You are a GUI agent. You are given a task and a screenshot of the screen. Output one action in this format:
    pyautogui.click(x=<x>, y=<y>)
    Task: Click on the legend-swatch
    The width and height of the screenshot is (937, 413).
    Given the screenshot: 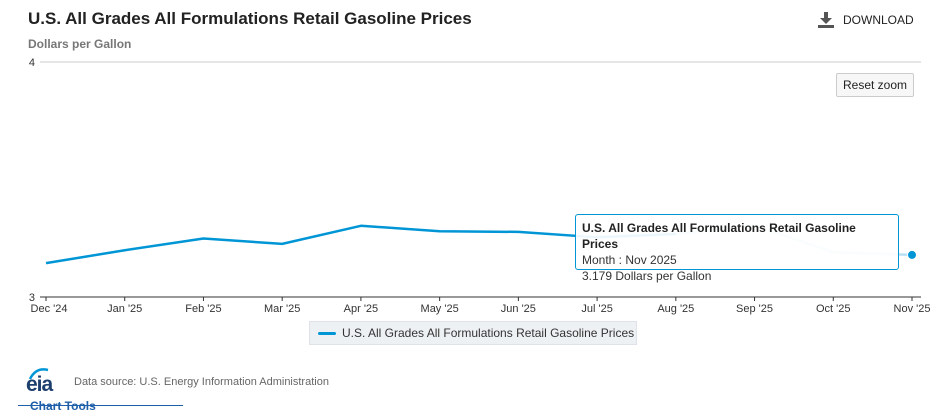 What is the action you would take?
    pyautogui.click(x=327, y=333)
    